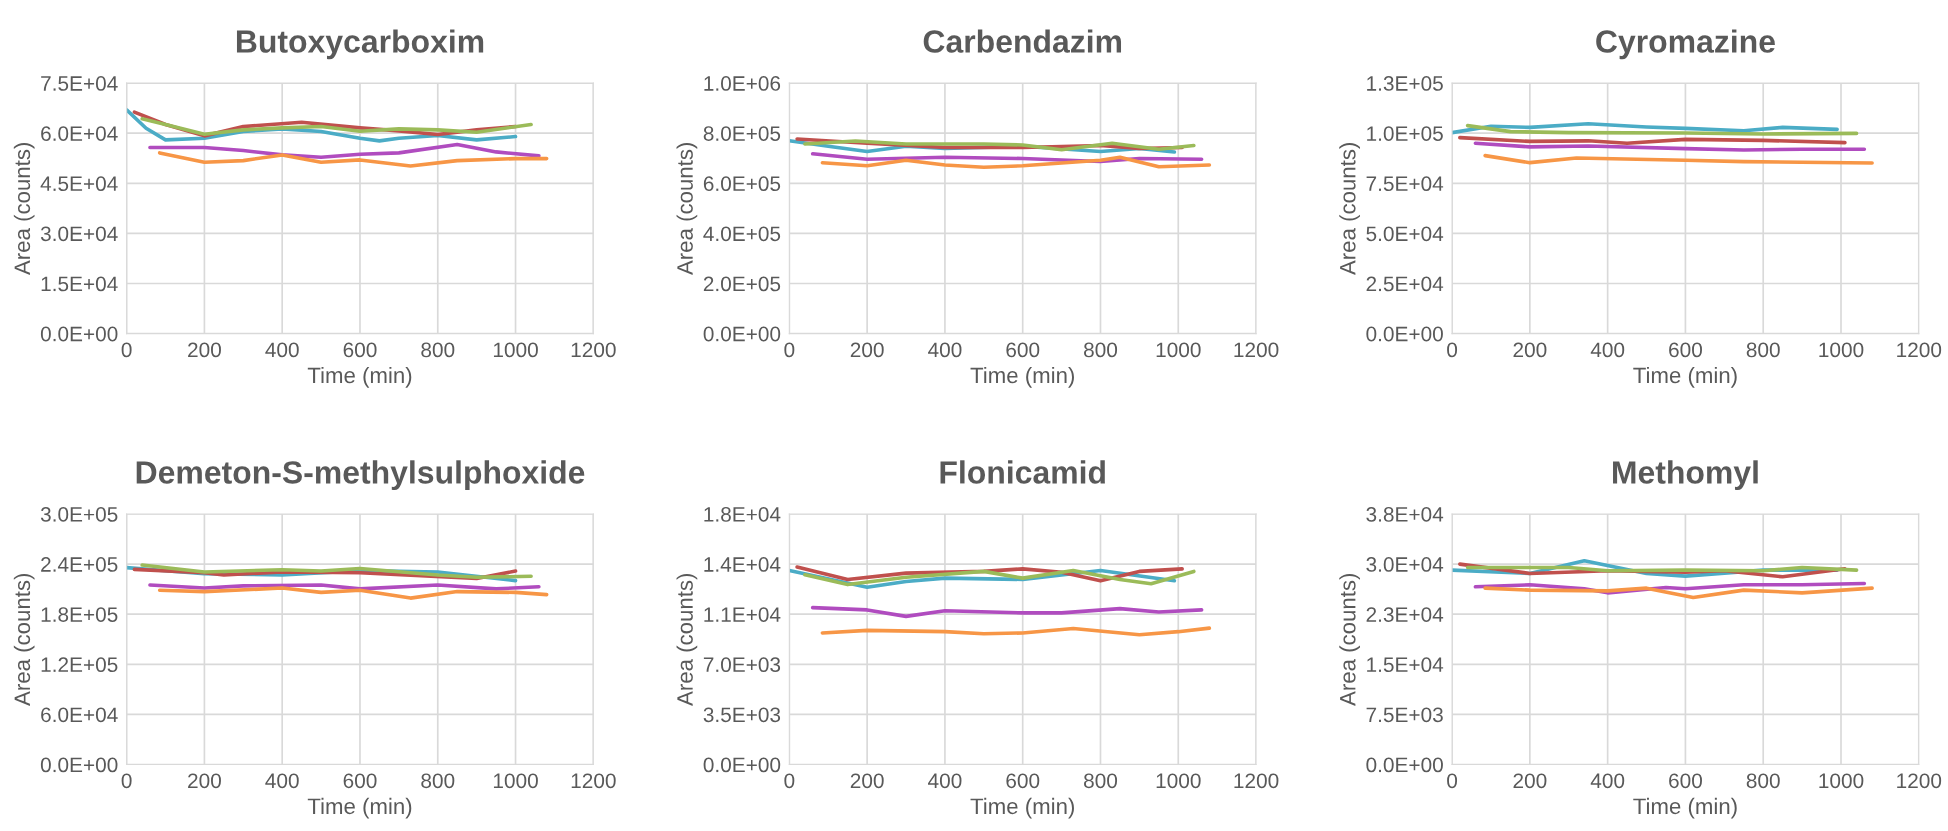  What do you see at coordinates (79, 514) in the screenshot?
I see `y-tick-label: 3.0E+05` at bounding box center [79, 514].